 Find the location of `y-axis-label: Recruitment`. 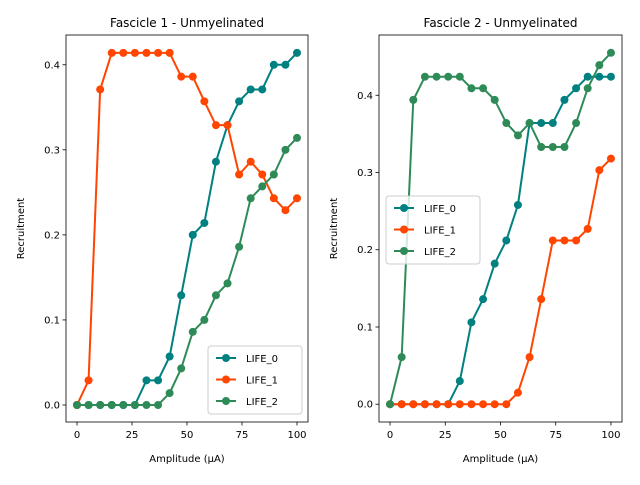

y-axis-label: Recruitment is located at coordinates (21, 229).